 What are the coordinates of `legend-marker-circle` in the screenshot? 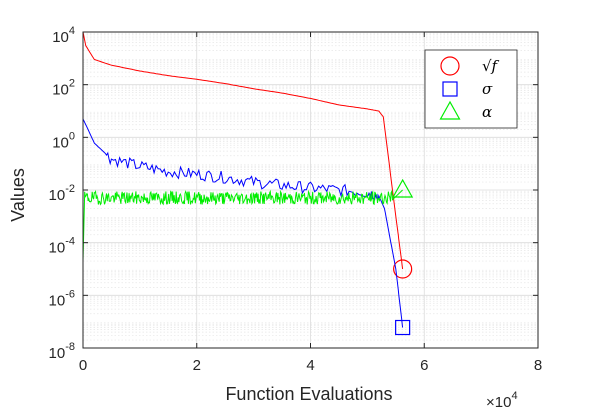 It's located at (450, 66).